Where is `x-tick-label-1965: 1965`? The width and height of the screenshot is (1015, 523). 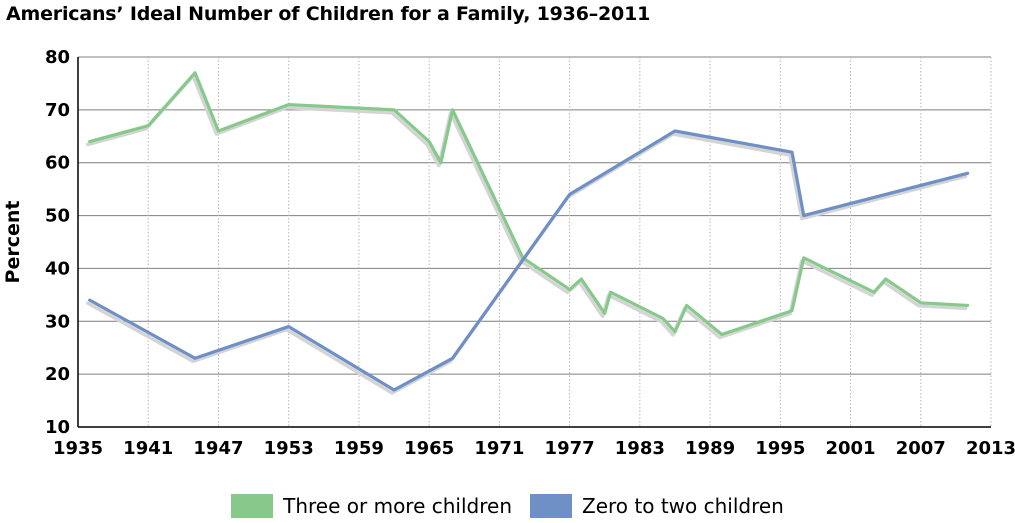
x-tick-label-1965: 1965 is located at coordinates (429, 448).